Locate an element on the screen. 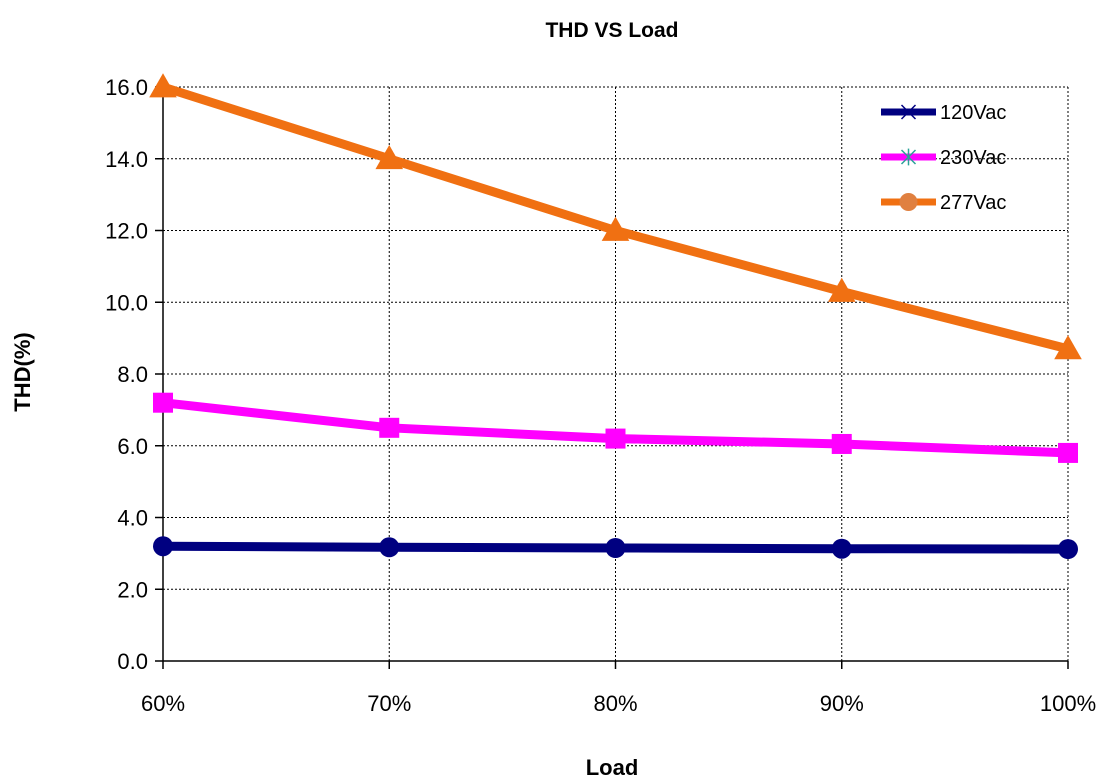 This screenshot has height=780, width=1109. series-120Vac is located at coordinates (615, 548).